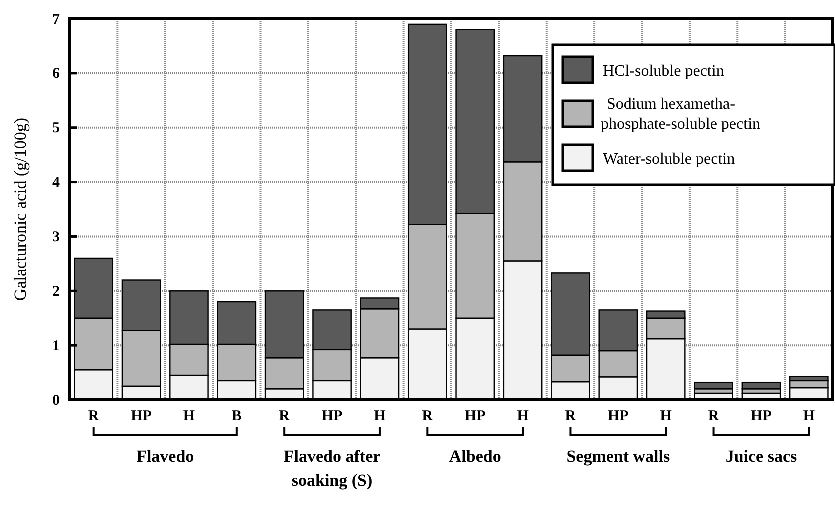 This screenshot has width=835, height=515. I want to click on legend-label: HCl-soluble pectin, so click(663, 71).